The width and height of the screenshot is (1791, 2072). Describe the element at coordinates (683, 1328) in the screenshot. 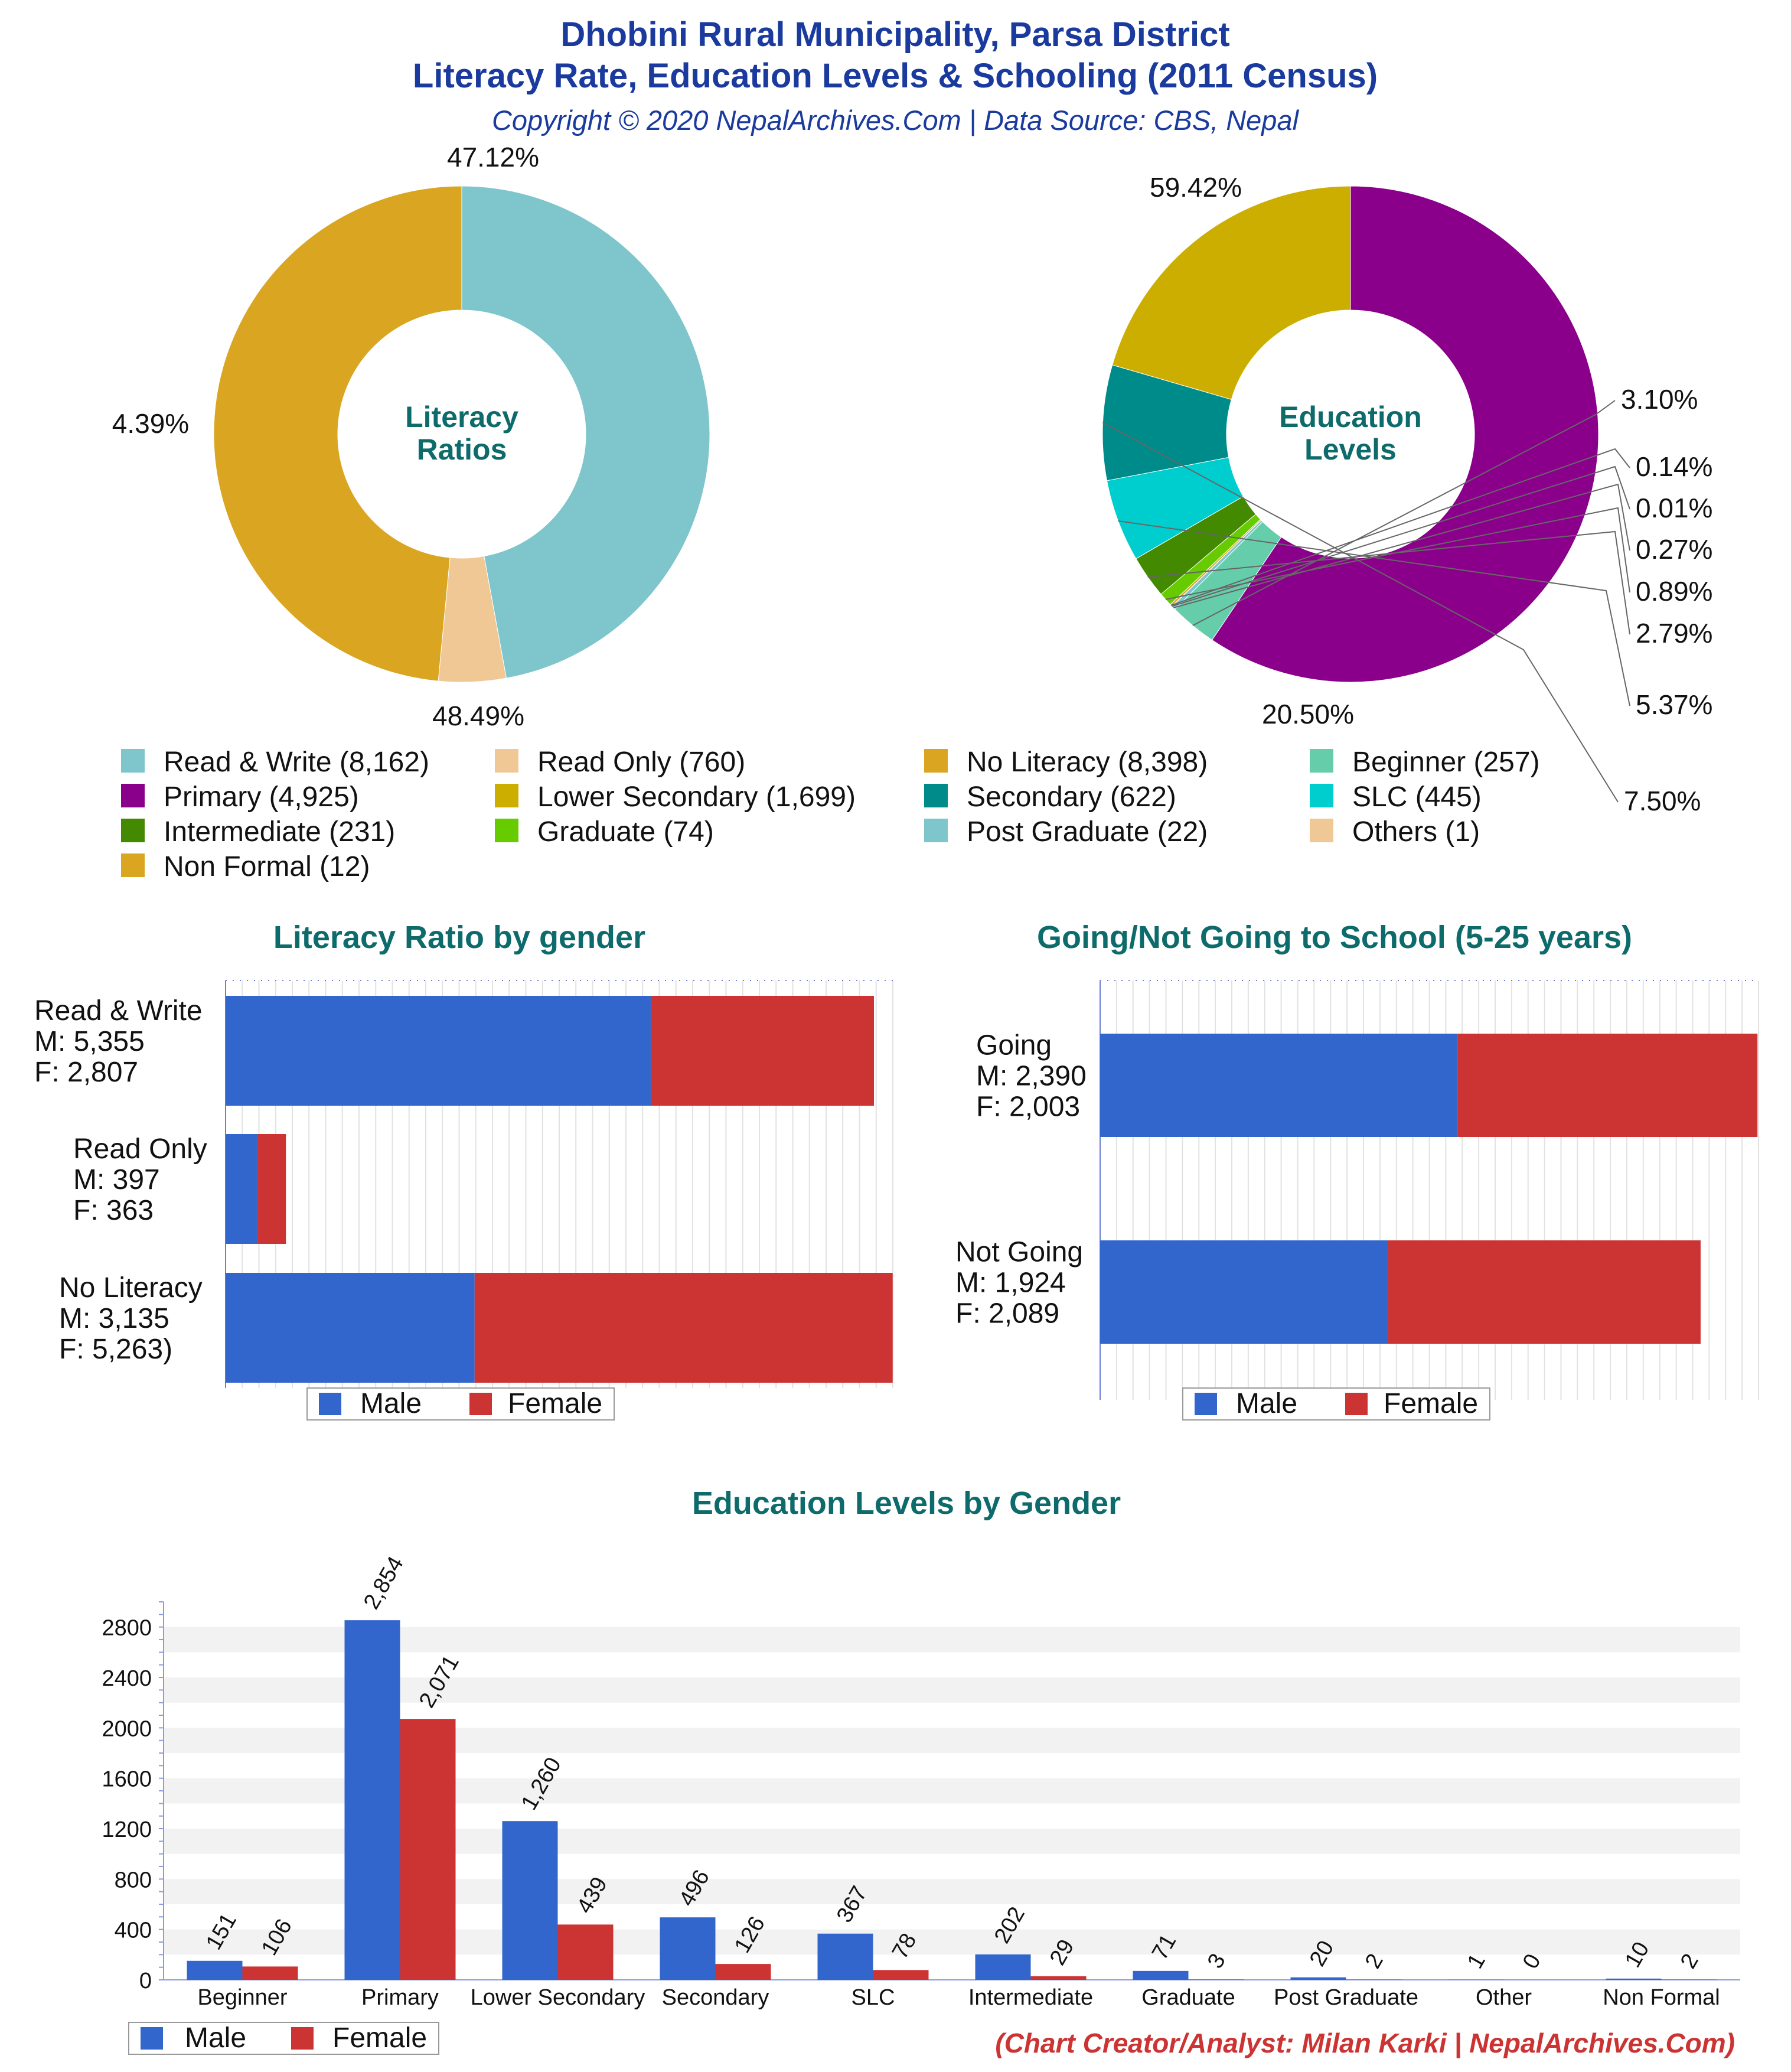

I see `bar-female-no-literacy` at that location.